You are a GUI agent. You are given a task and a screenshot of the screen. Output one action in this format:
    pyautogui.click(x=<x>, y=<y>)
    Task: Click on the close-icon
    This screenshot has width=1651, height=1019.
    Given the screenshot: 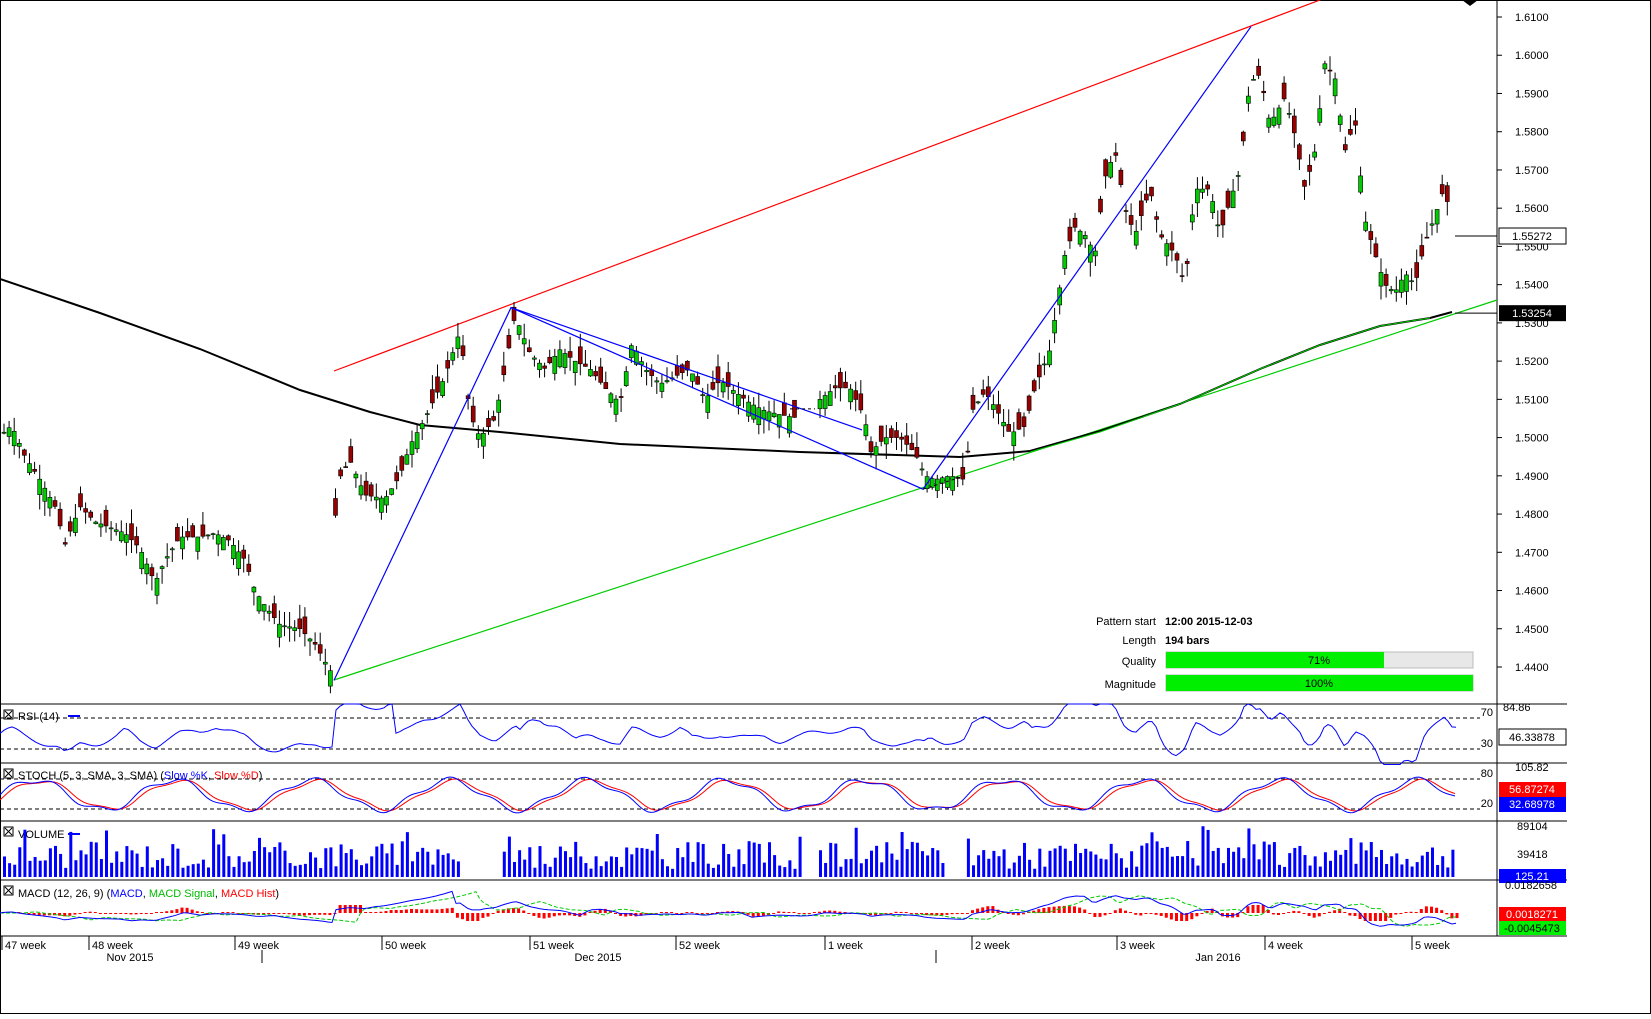 What is the action you would take?
    pyautogui.click(x=8, y=831)
    